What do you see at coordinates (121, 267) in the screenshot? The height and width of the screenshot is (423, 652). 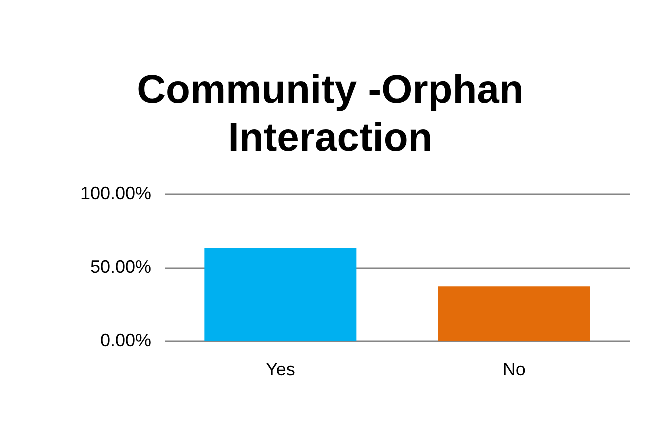 I see `y-tick-label: 50.00%` at bounding box center [121, 267].